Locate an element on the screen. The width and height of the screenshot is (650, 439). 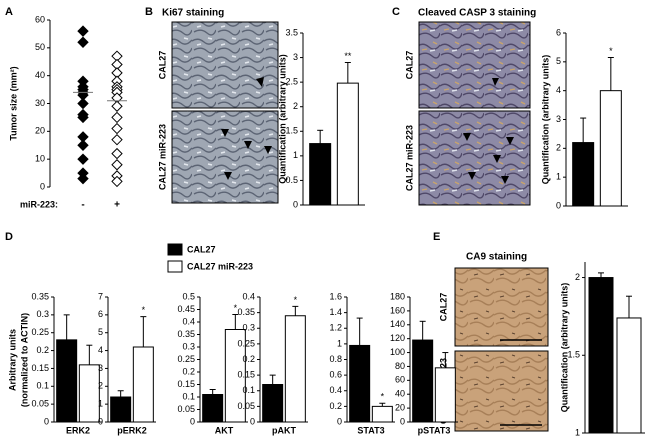
x-axis-label: miR-223: is located at coordinates (39, 204).